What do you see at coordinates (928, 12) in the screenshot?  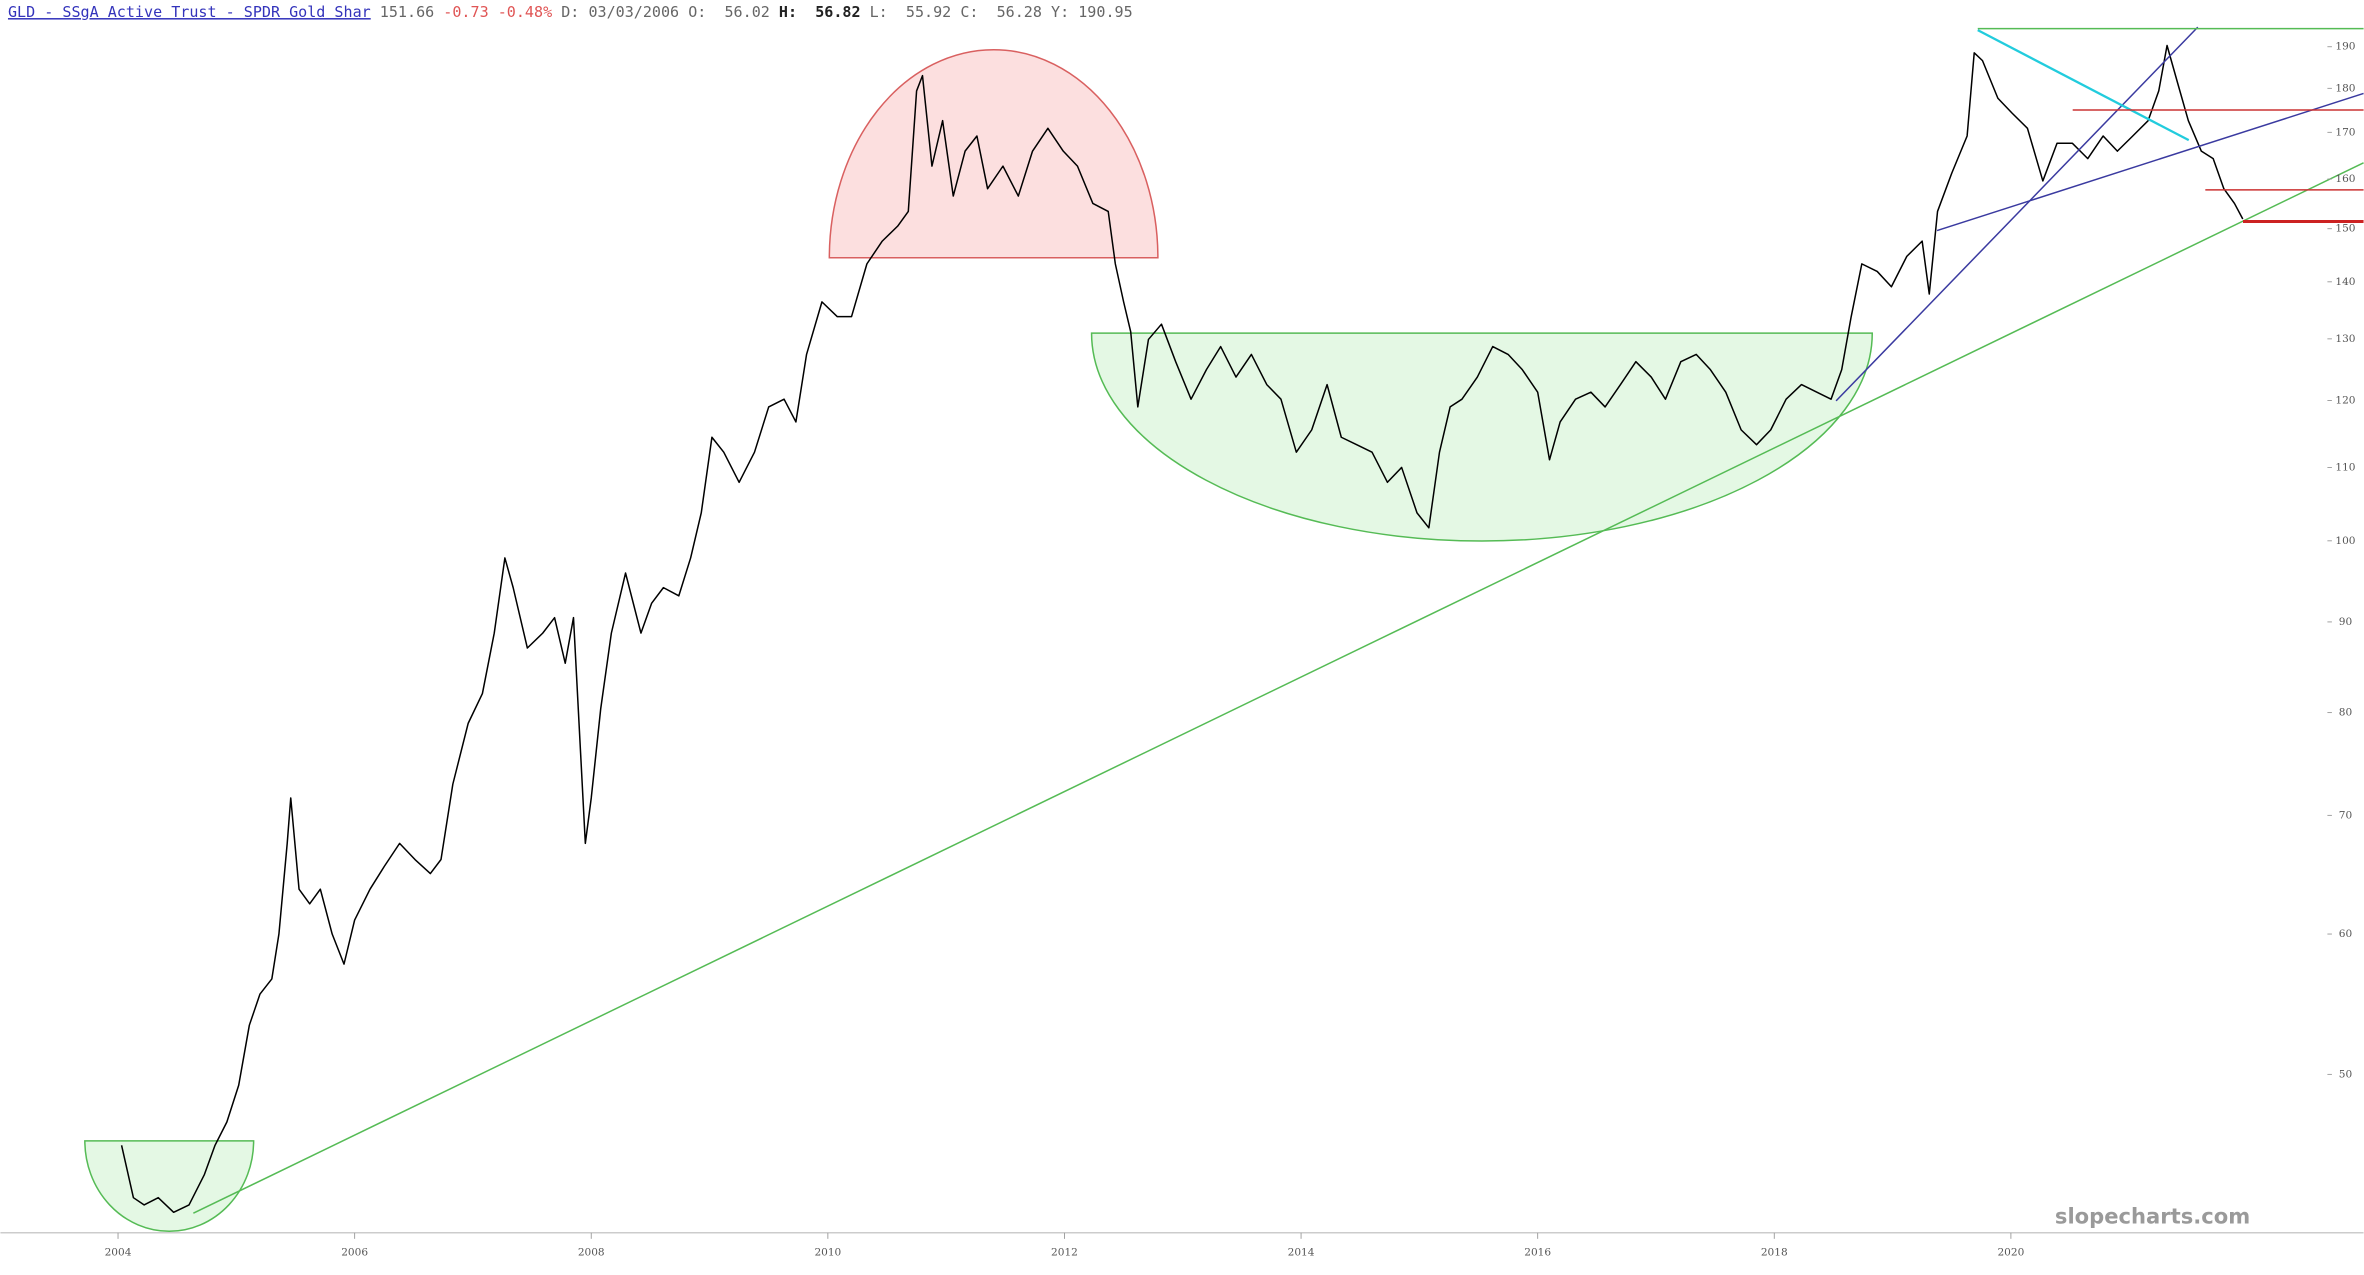 I see `low: 55.92` at bounding box center [928, 12].